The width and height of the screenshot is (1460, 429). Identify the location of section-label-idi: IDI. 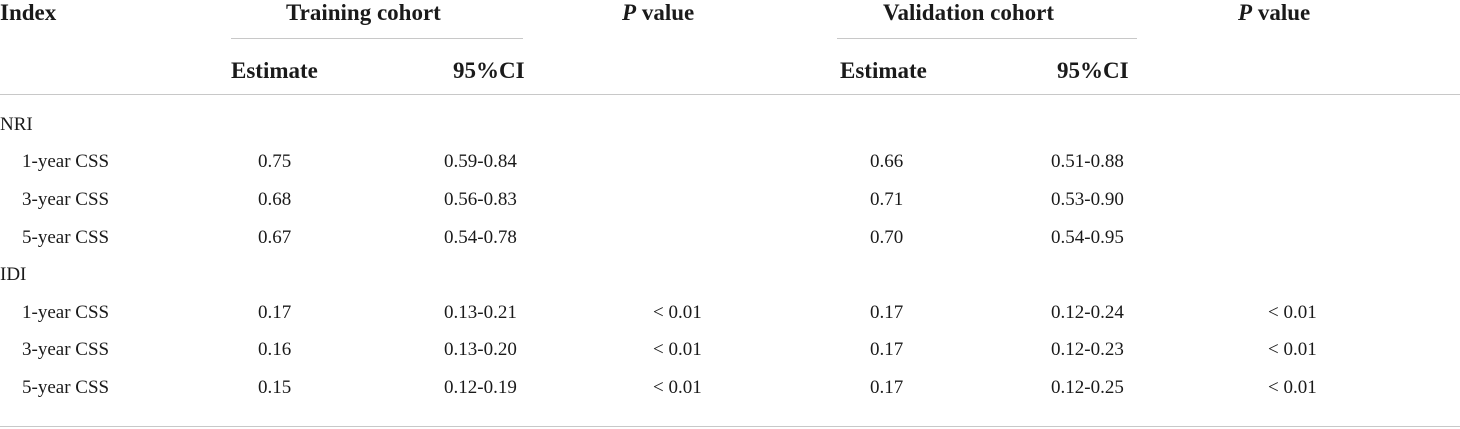
(13, 274).